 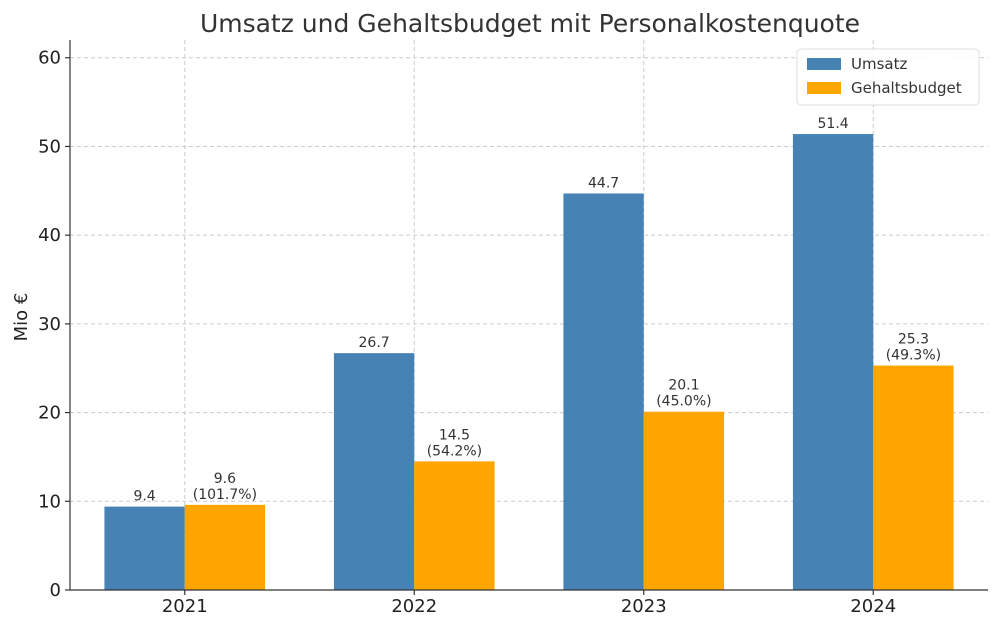 What do you see at coordinates (49, 413) in the screenshot?
I see `y-tick-label: 20` at bounding box center [49, 413].